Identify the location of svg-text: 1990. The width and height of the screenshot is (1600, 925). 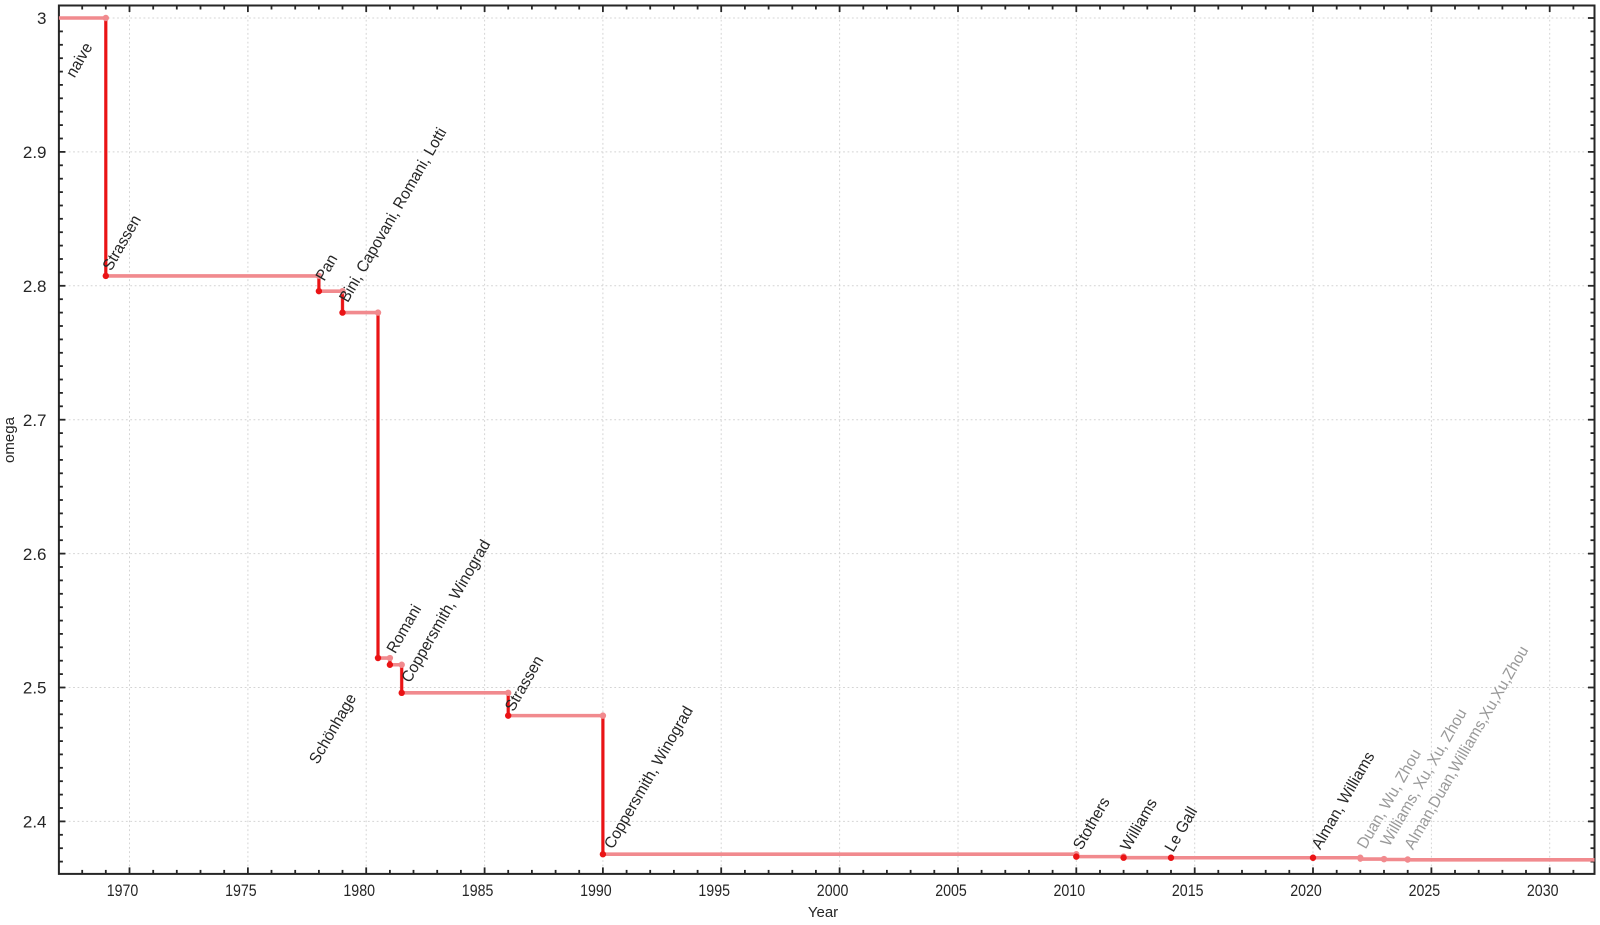
(596, 890).